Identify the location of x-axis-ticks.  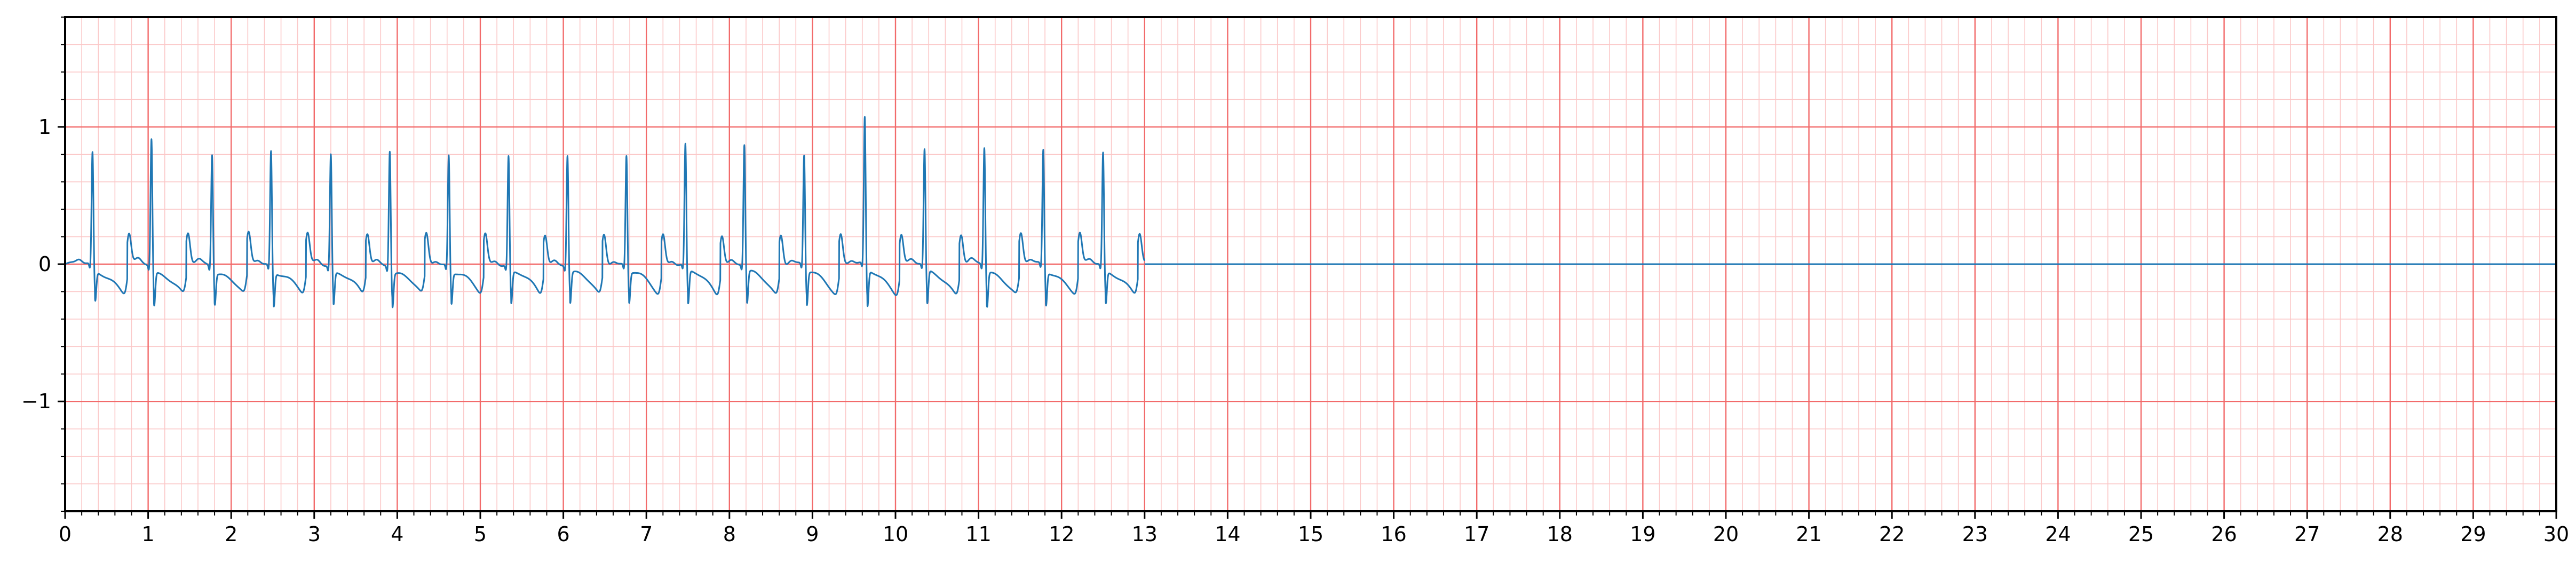
(1310, 515).